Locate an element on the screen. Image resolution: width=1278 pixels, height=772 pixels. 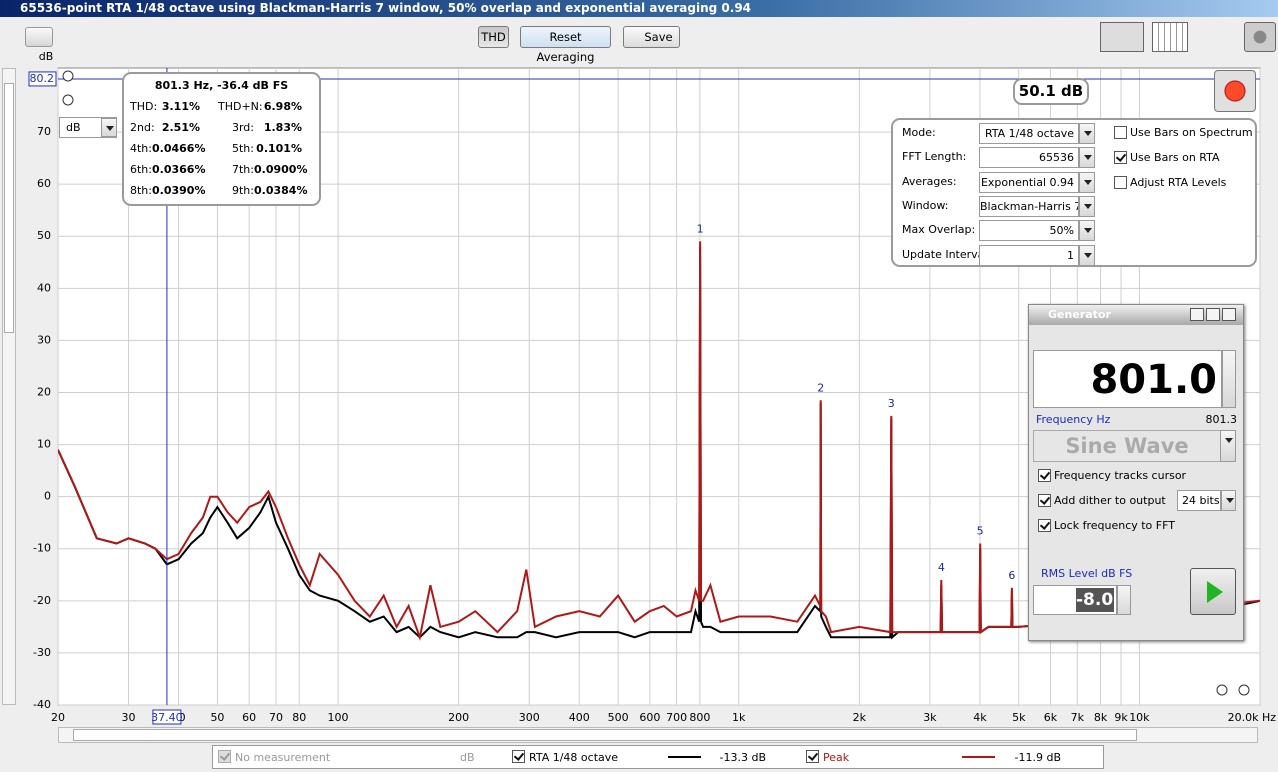
option-label: Add dither to output is located at coordinates (1110, 500).